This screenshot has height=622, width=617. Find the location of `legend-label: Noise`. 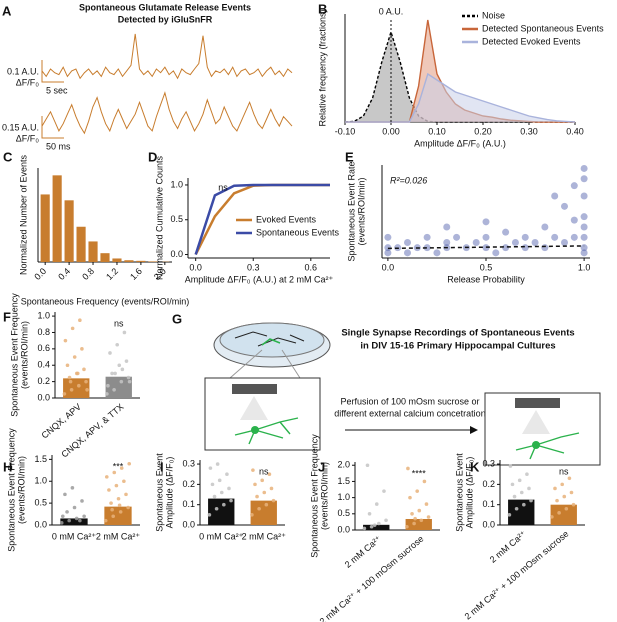

legend-label: Noise is located at coordinates (493, 15).